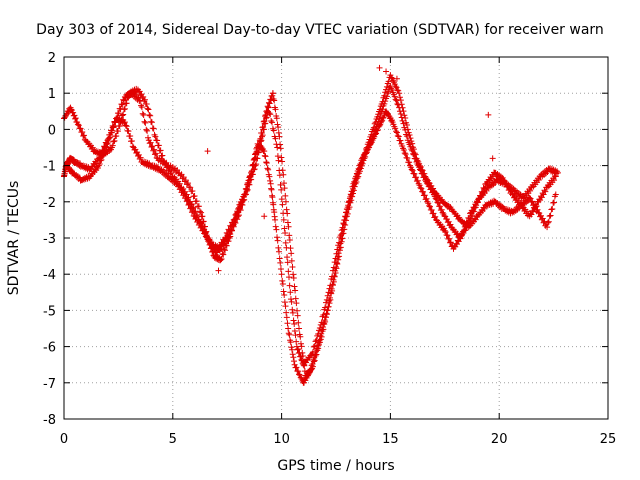 The width and height of the screenshot is (640, 480). Describe the element at coordinates (390, 439) in the screenshot. I see `x-tick-label: 15` at that location.